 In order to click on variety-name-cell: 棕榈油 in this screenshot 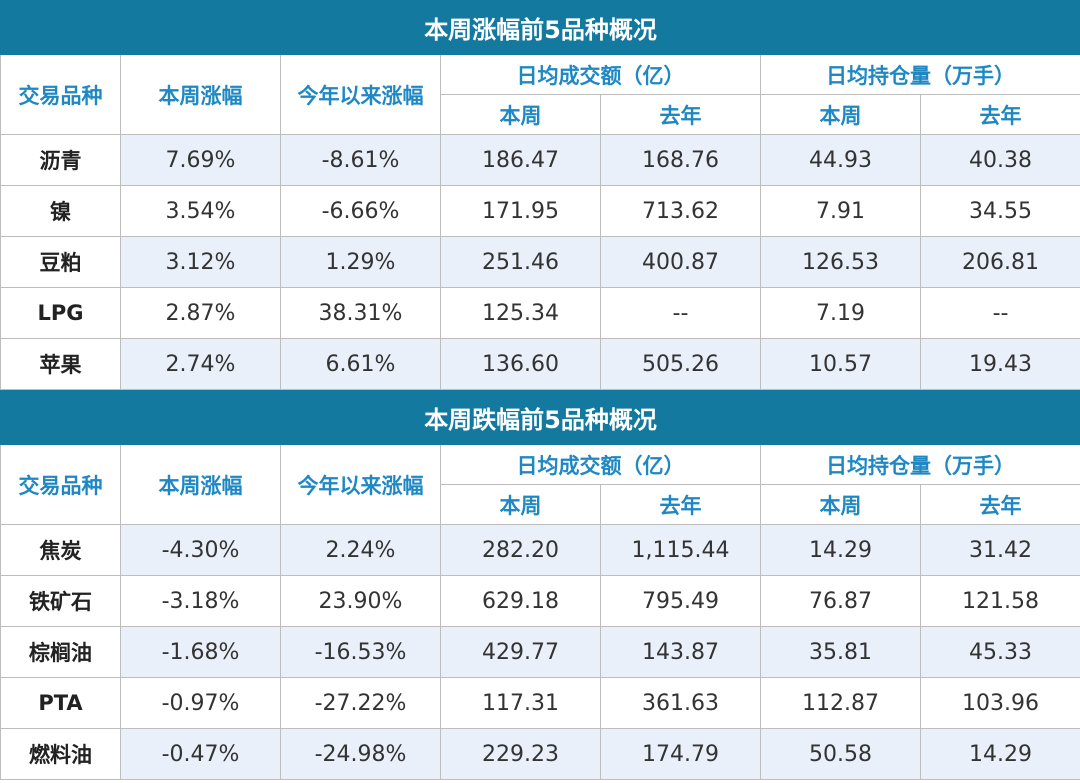, I will do `click(60, 652)`.